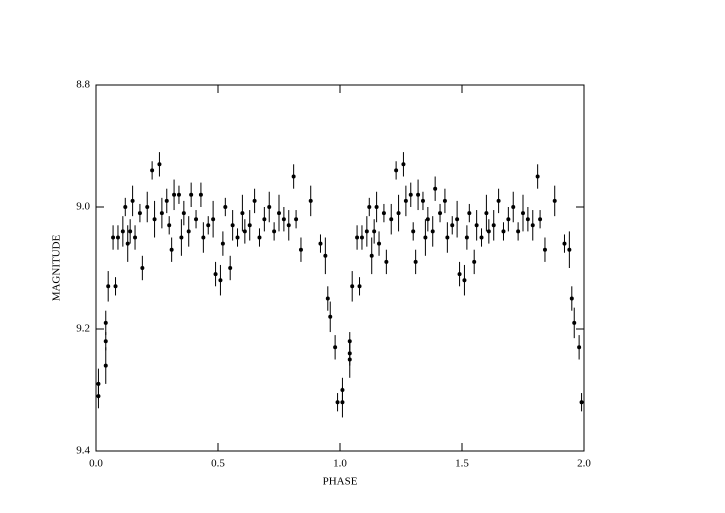 This screenshot has height=513, width=725. I want to click on x-tick-label: 1.0, so click(340, 464).